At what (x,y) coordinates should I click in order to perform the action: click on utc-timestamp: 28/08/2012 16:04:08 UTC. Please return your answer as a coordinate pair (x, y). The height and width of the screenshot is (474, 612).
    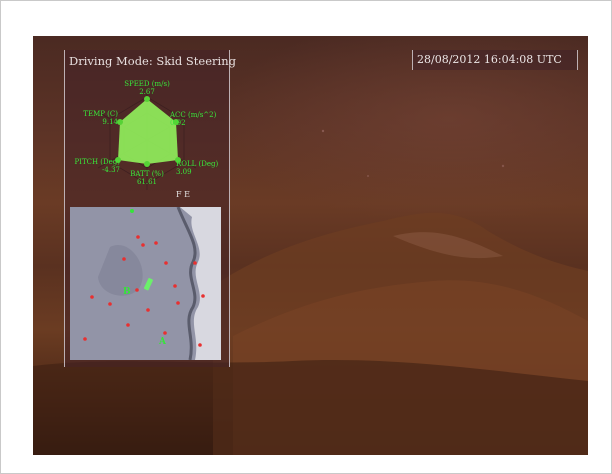
    Looking at the image, I should click on (489, 59).